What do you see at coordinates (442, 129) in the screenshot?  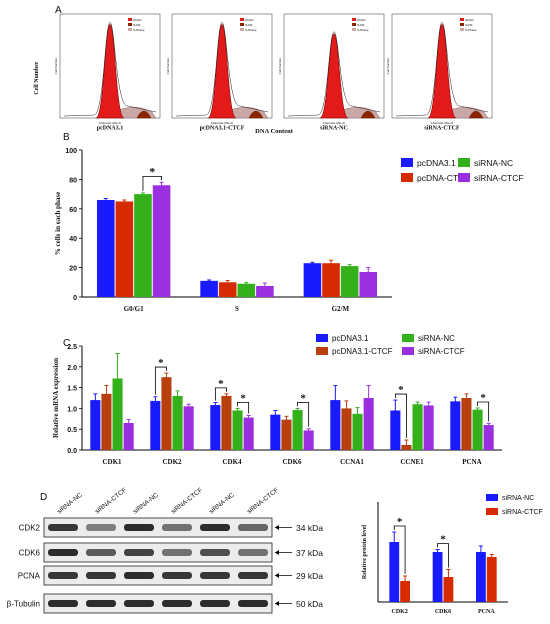 I see `histogram-sample-label: siRNA-CTCF` at bounding box center [442, 129].